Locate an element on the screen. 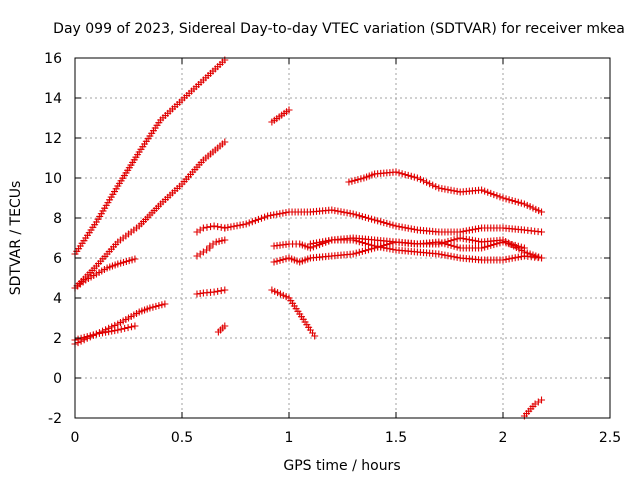 The width and height of the screenshot is (640, 480). x-tick-label: 1 is located at coordinates (289, 438).